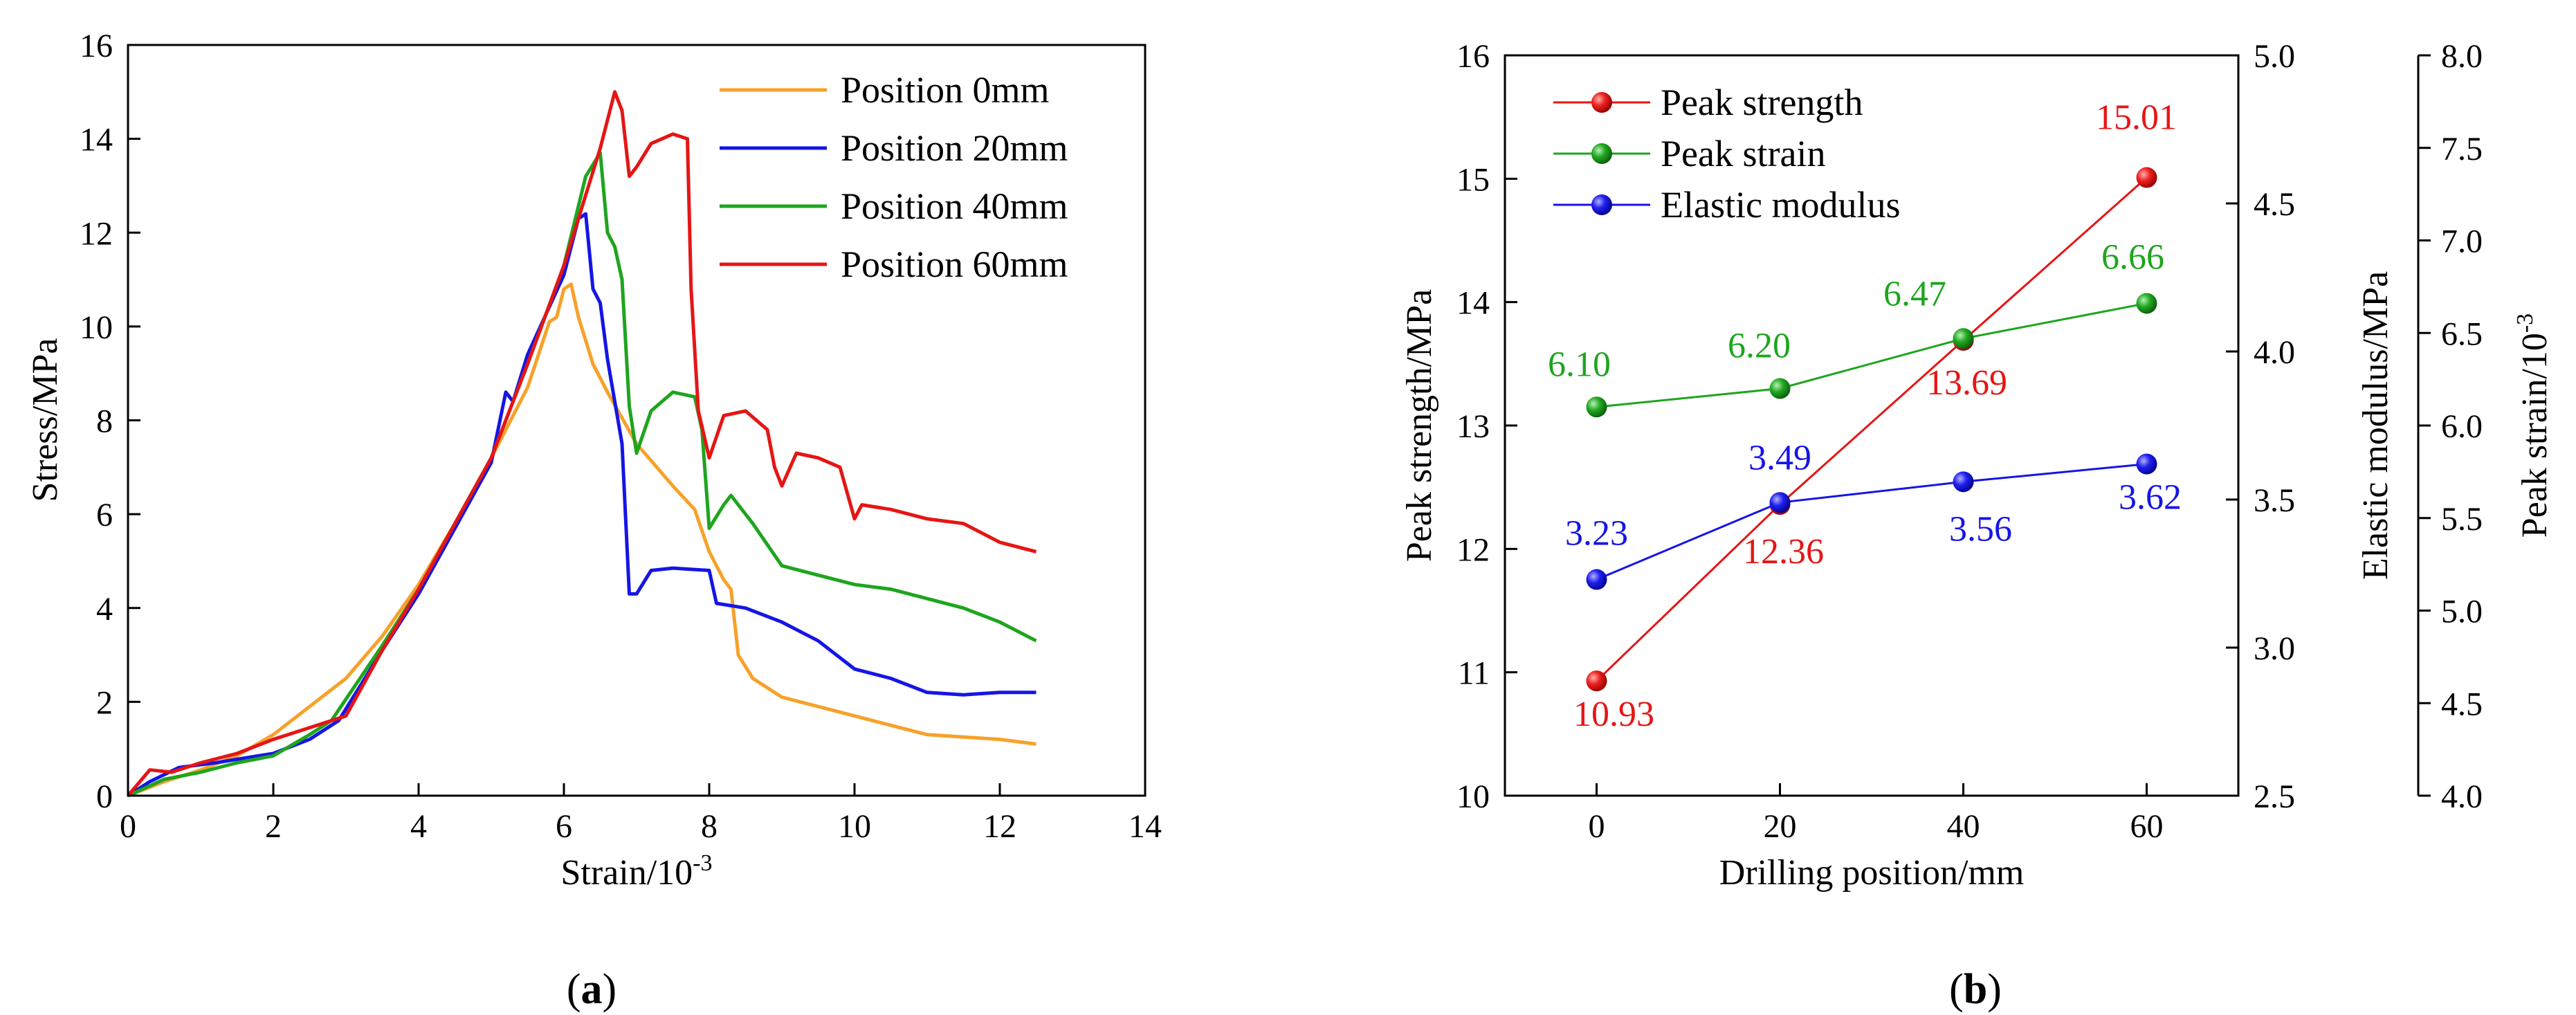 This screenshot has width=2576, height=1015. What do you see at coordinates (1872, 521) in the screenshot?
I see `series-line-elastic-modulus` at bounding box center [1872, 521].